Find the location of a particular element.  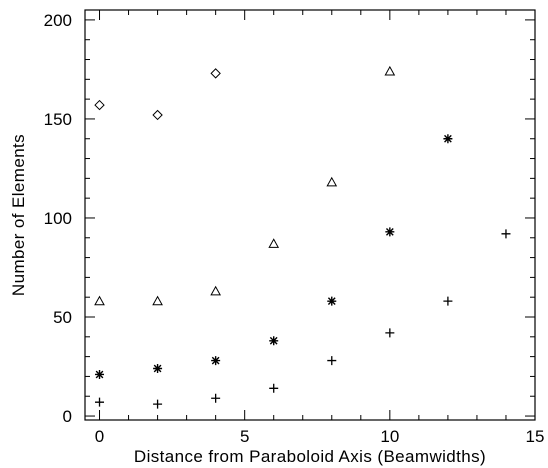

x-tick-label: 0 is located at coordinates (99, 436).